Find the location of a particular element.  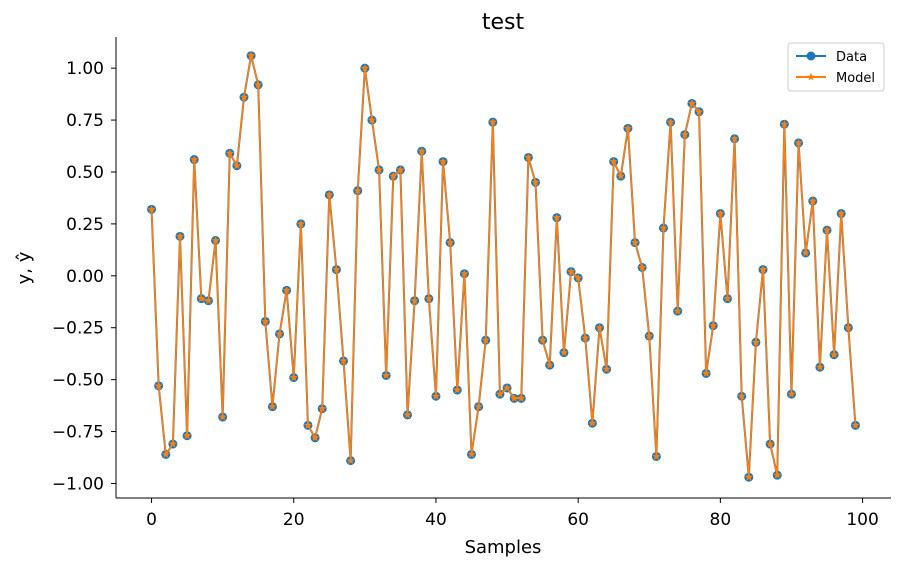

y-axis-label: y, ŷ is located at coordinates (24, 267).